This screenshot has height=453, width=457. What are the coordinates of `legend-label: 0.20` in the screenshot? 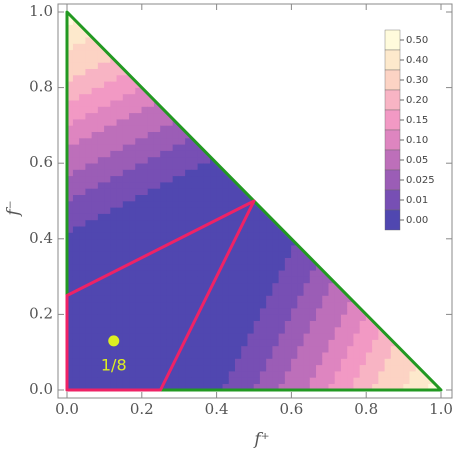 It's located at (417, 100).